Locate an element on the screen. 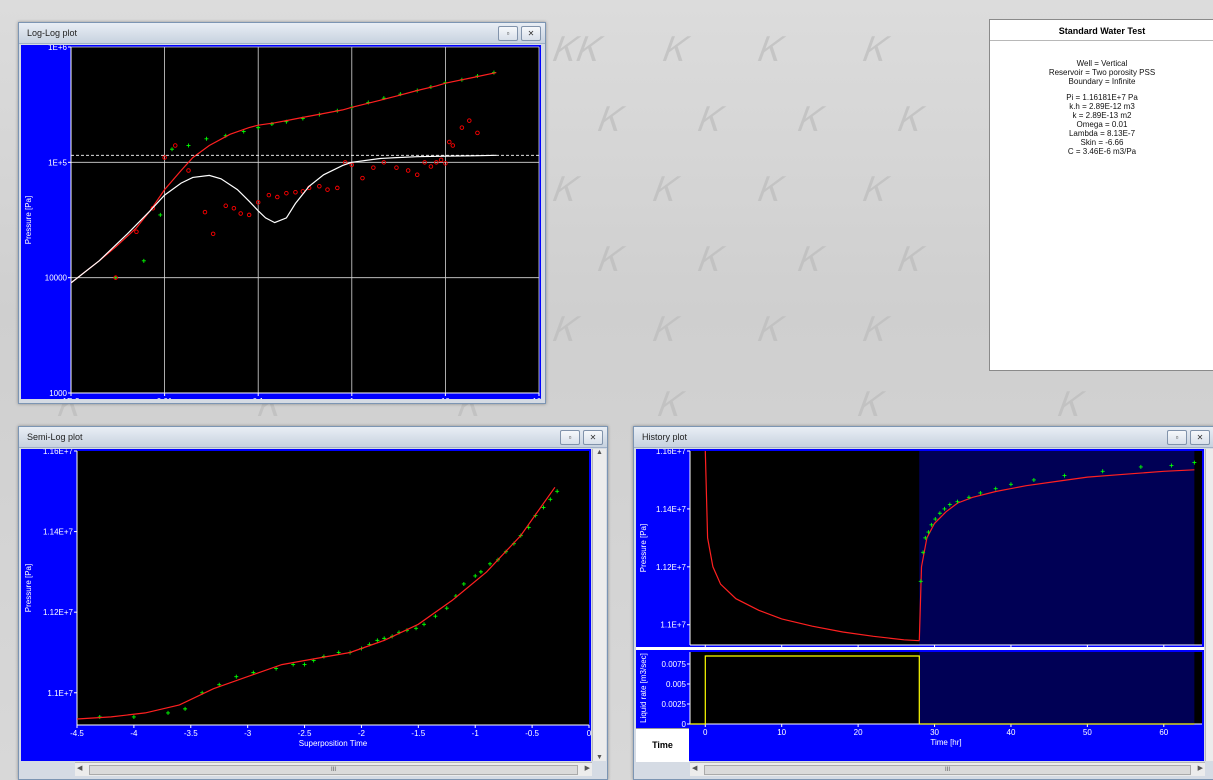 The height and width of the screenshot is (780, 1213). series-line-semilog-fit is located at coordinates (316, 603).